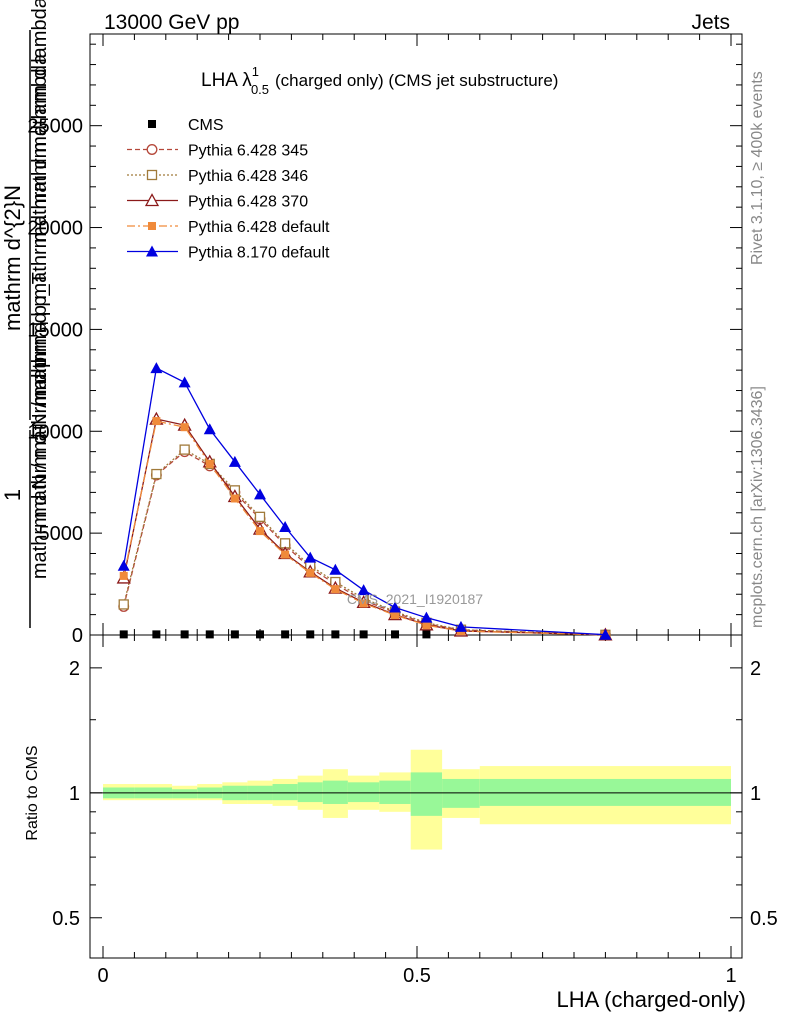 The width and height of the screenshot is (786, 1029). Describe the element at coordinates (260, 89) in the screenshot. I see `title-sub: 0.5` at that location.